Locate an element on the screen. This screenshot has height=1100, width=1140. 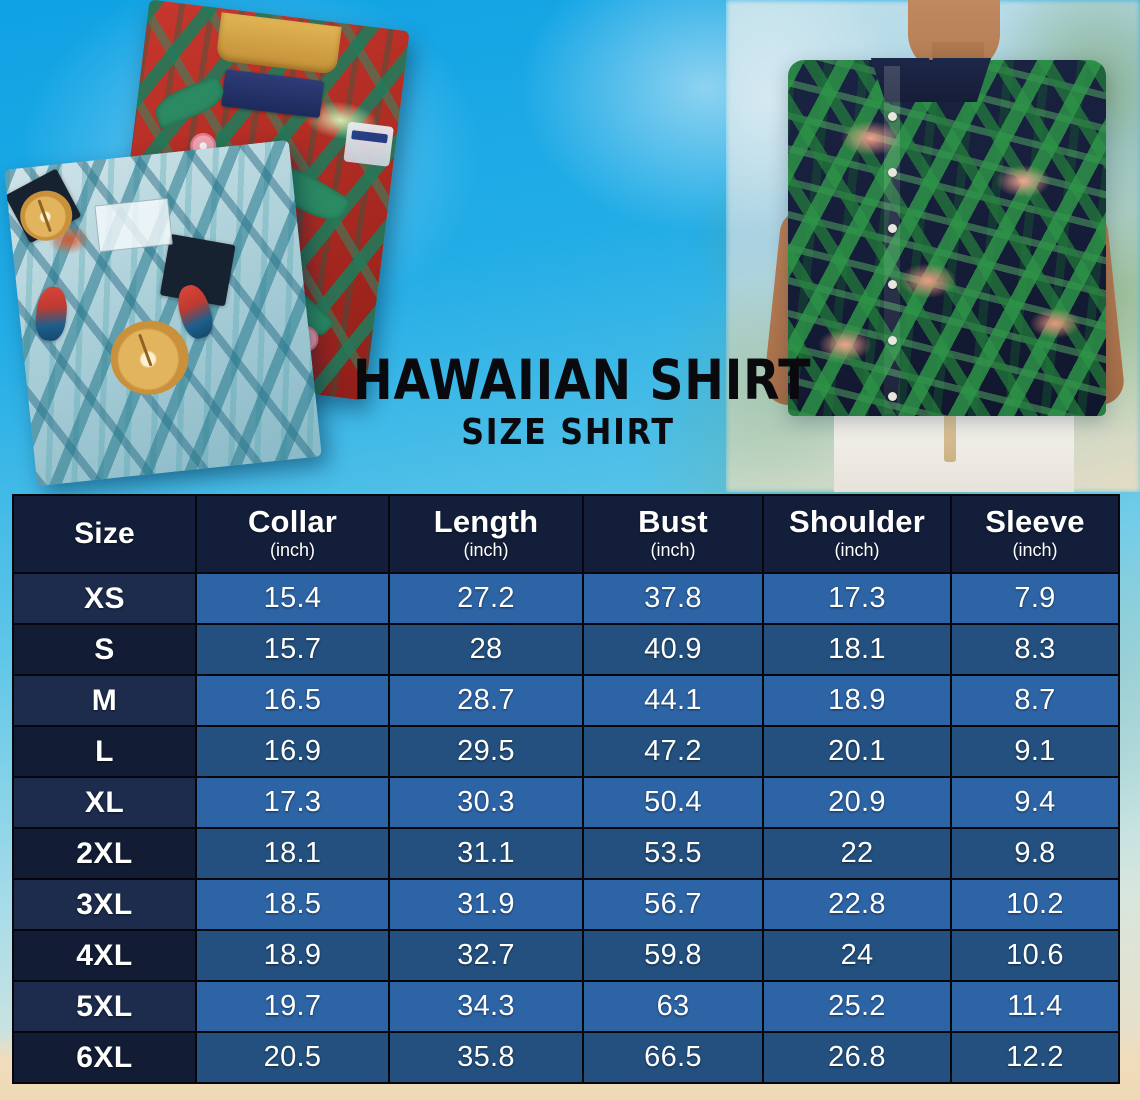
shirt-brand-label is located at coordinates (273, 93).